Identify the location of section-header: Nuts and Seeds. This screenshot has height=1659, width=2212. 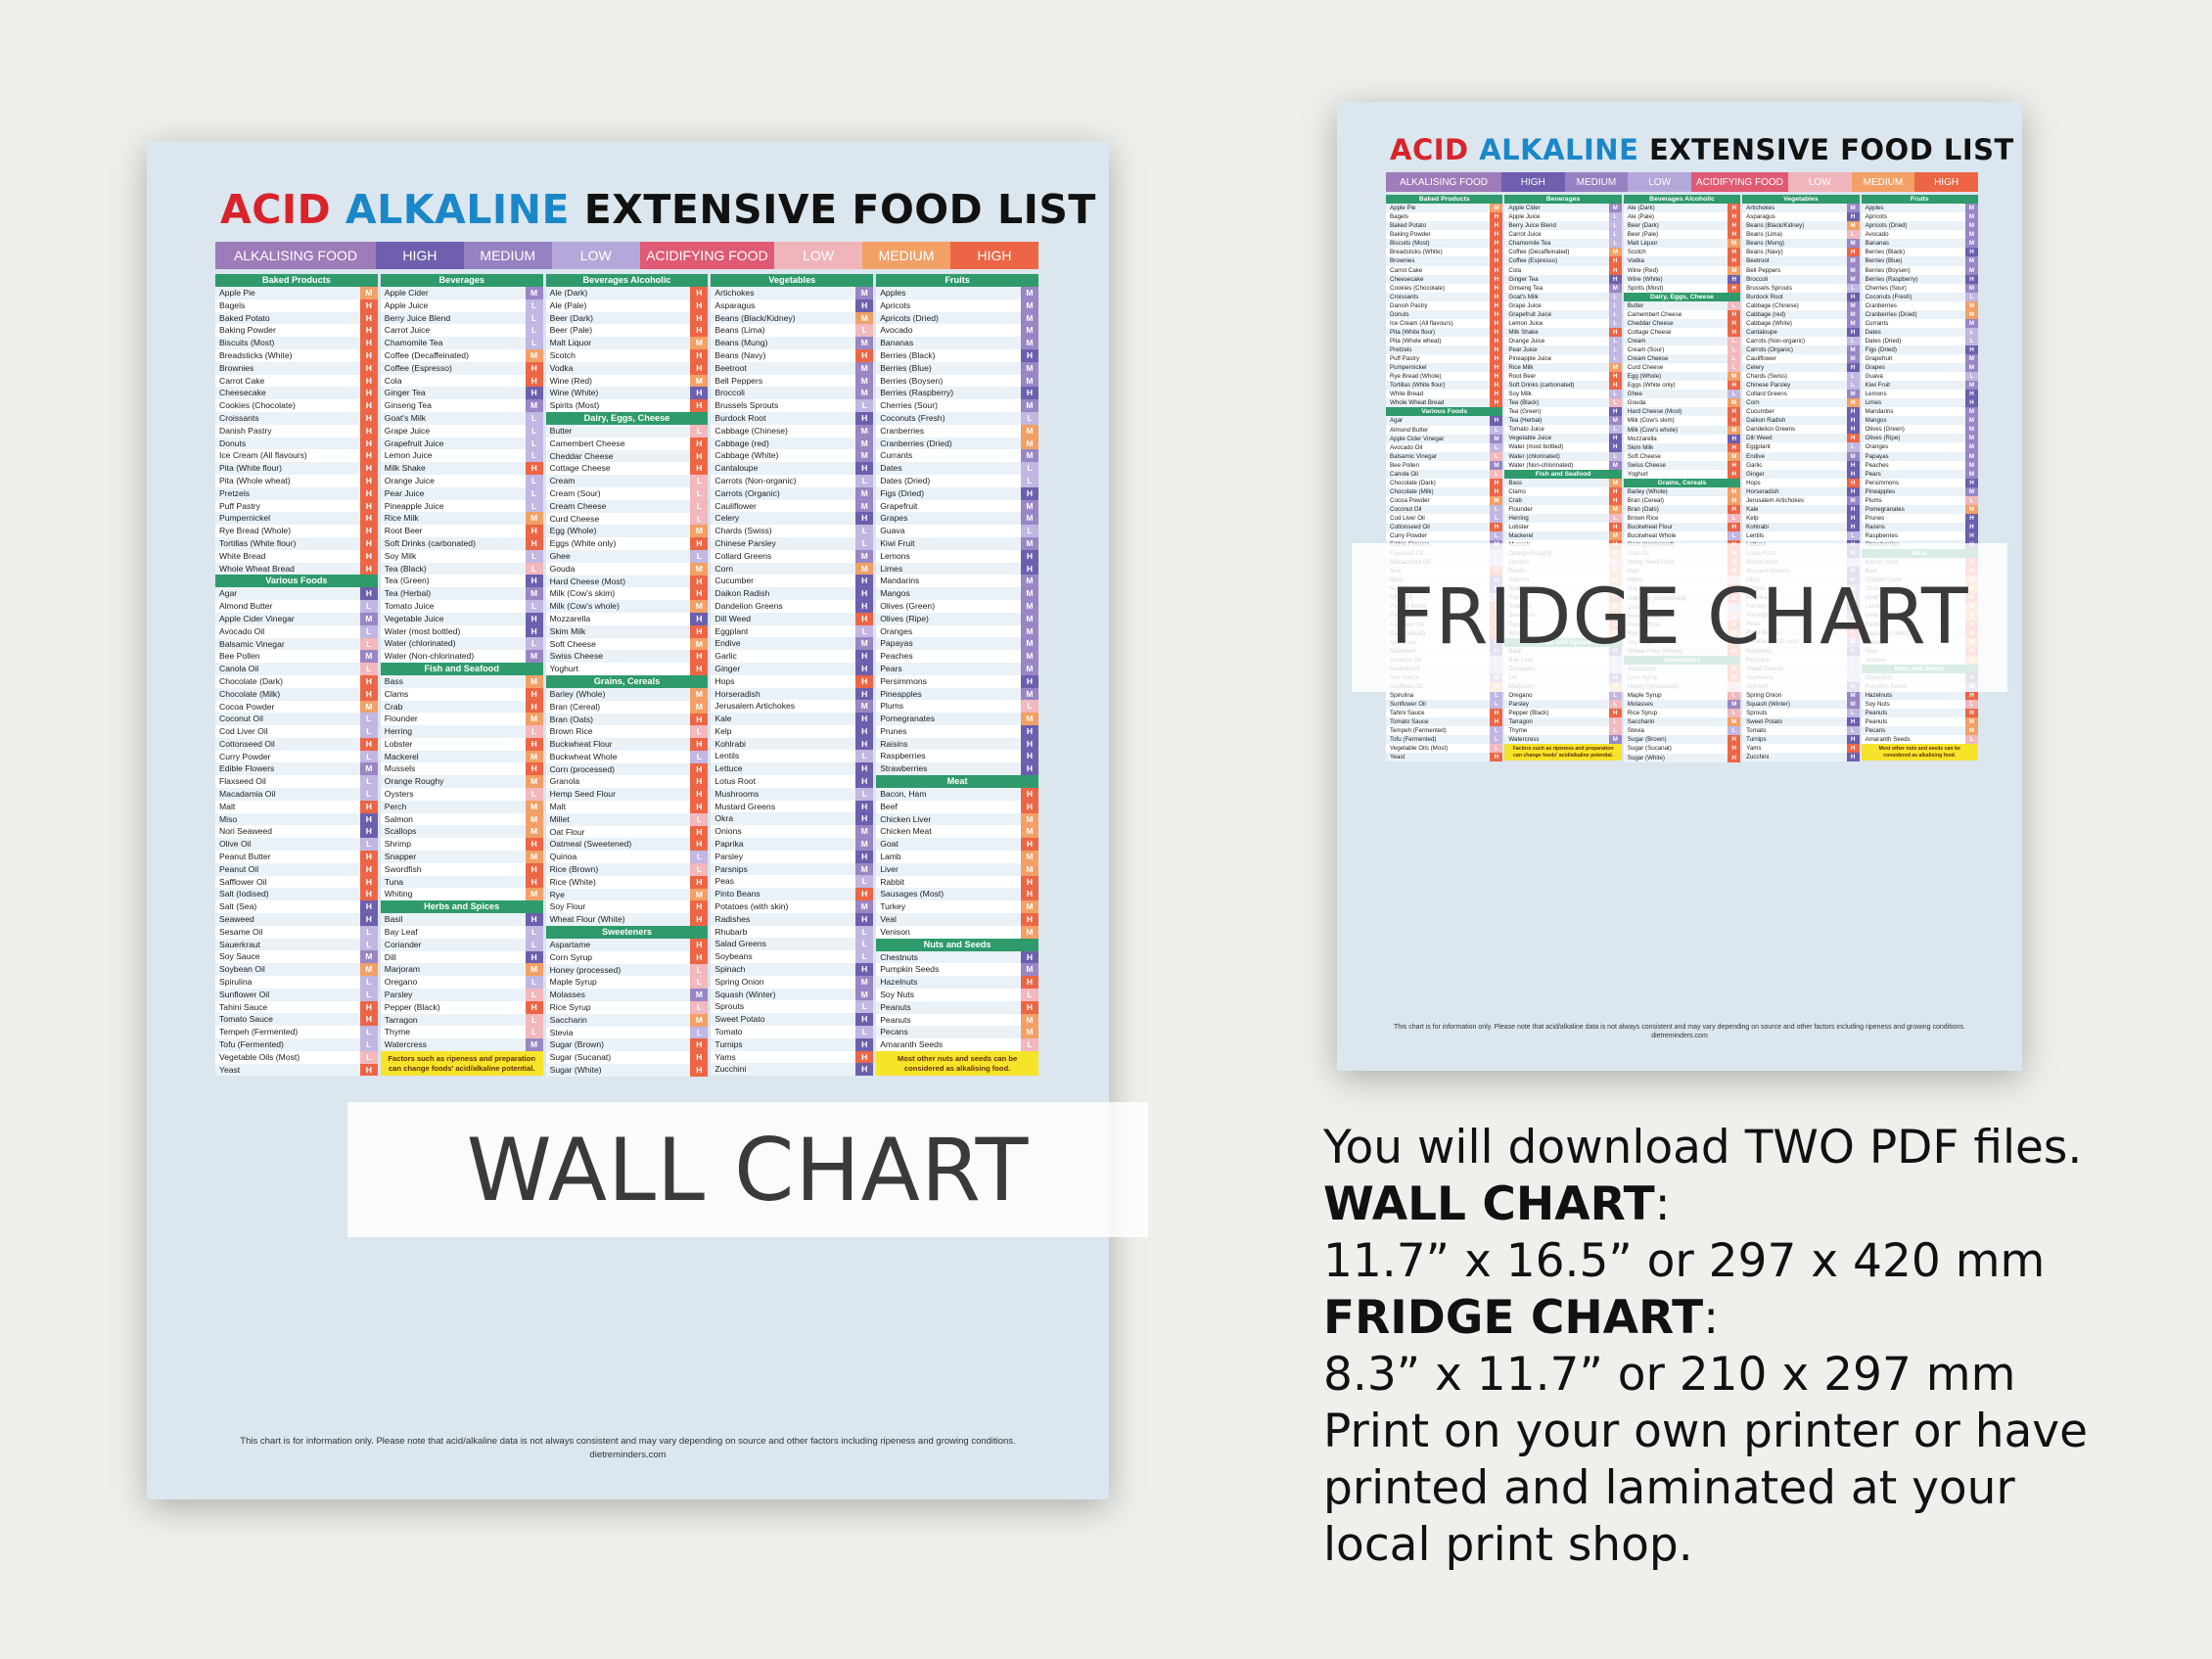
(957, 944).